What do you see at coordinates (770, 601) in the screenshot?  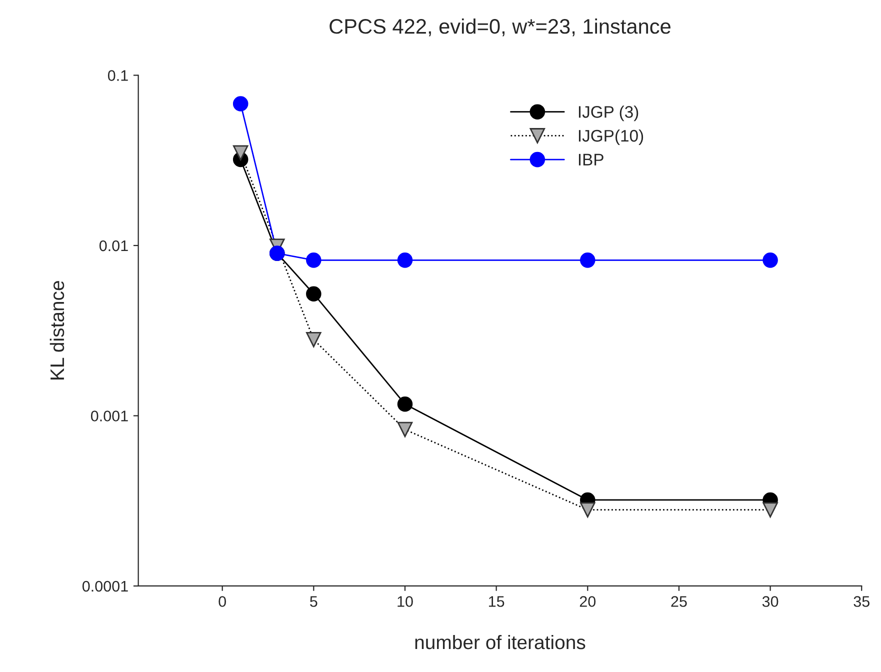 I see `x-tick-label: 30` at bounding box center [770, 601].